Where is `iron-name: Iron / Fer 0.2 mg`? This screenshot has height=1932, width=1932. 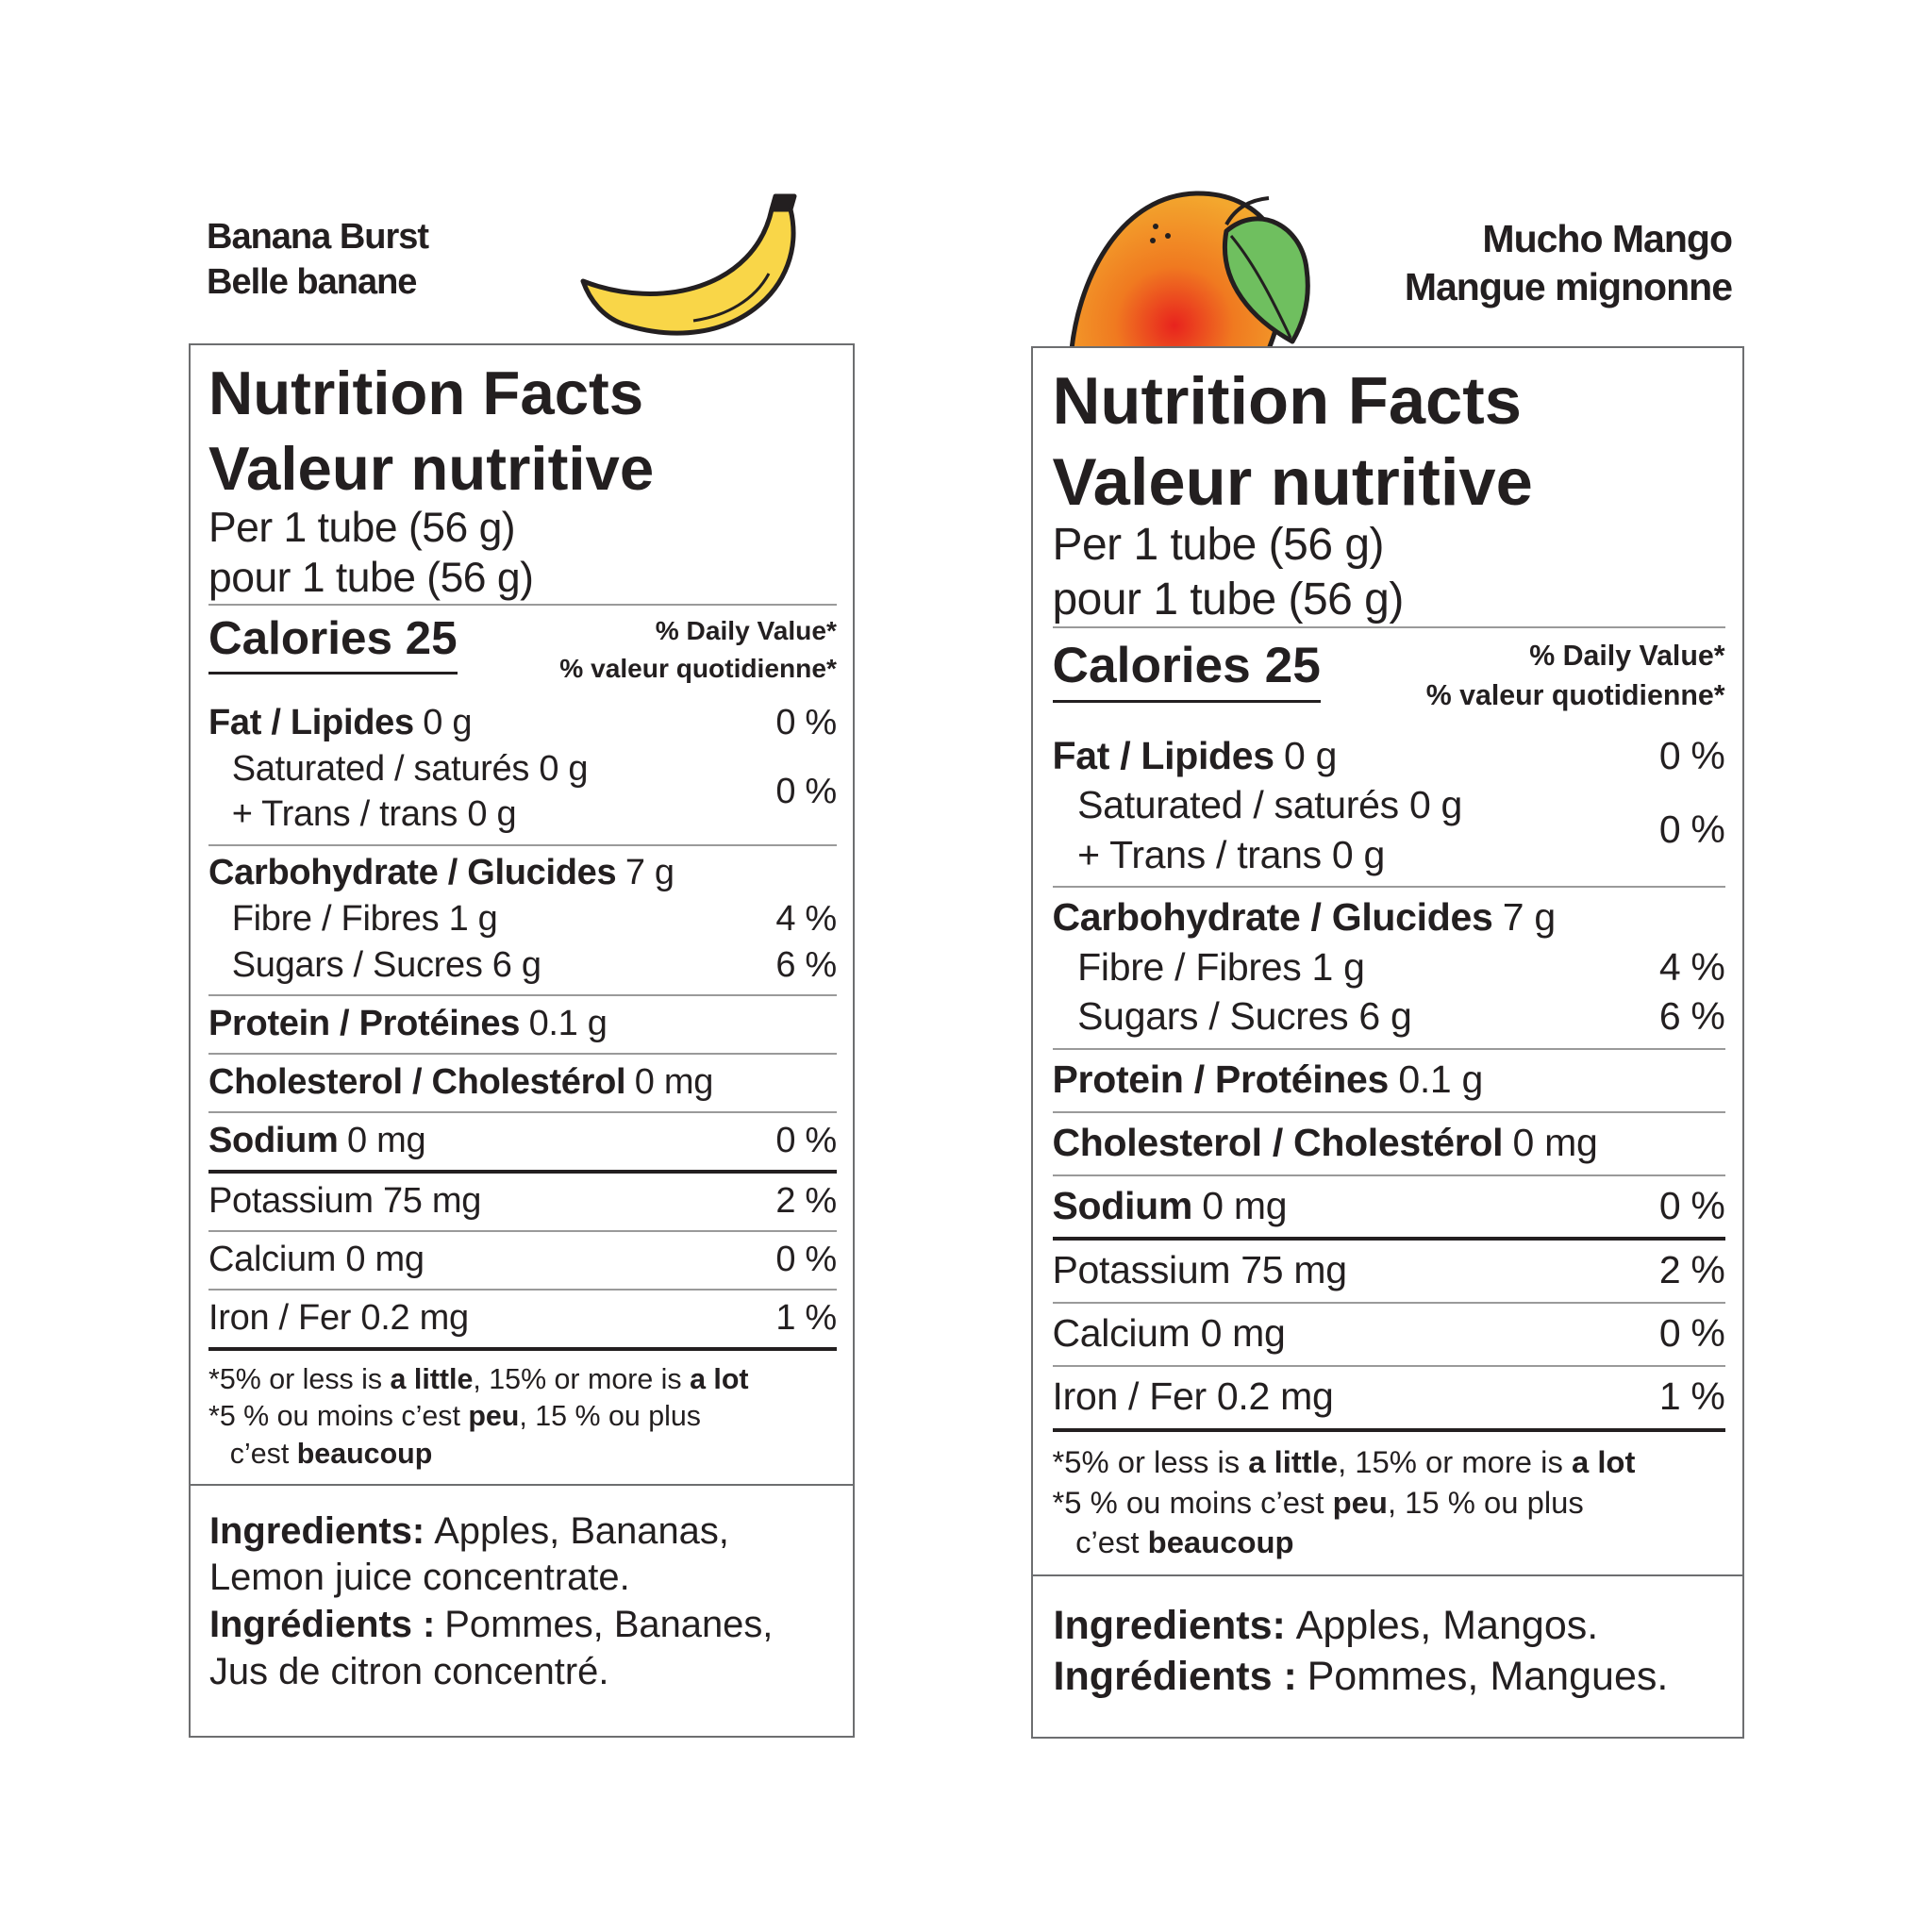 iron-name: Iron / Fer 0.2 mg is located at coordinates (339, 1317).